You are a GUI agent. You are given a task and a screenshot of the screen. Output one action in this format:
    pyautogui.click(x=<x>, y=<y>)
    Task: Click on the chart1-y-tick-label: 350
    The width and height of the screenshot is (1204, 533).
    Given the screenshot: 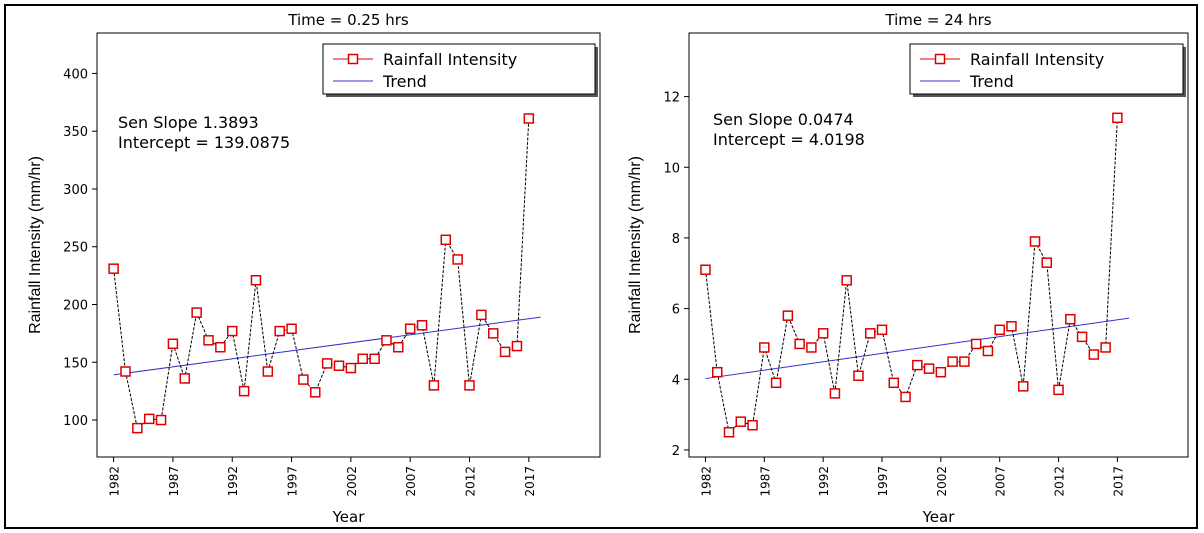 What is the action you would take?
    pyautogui.click(x=75, y=132)
    